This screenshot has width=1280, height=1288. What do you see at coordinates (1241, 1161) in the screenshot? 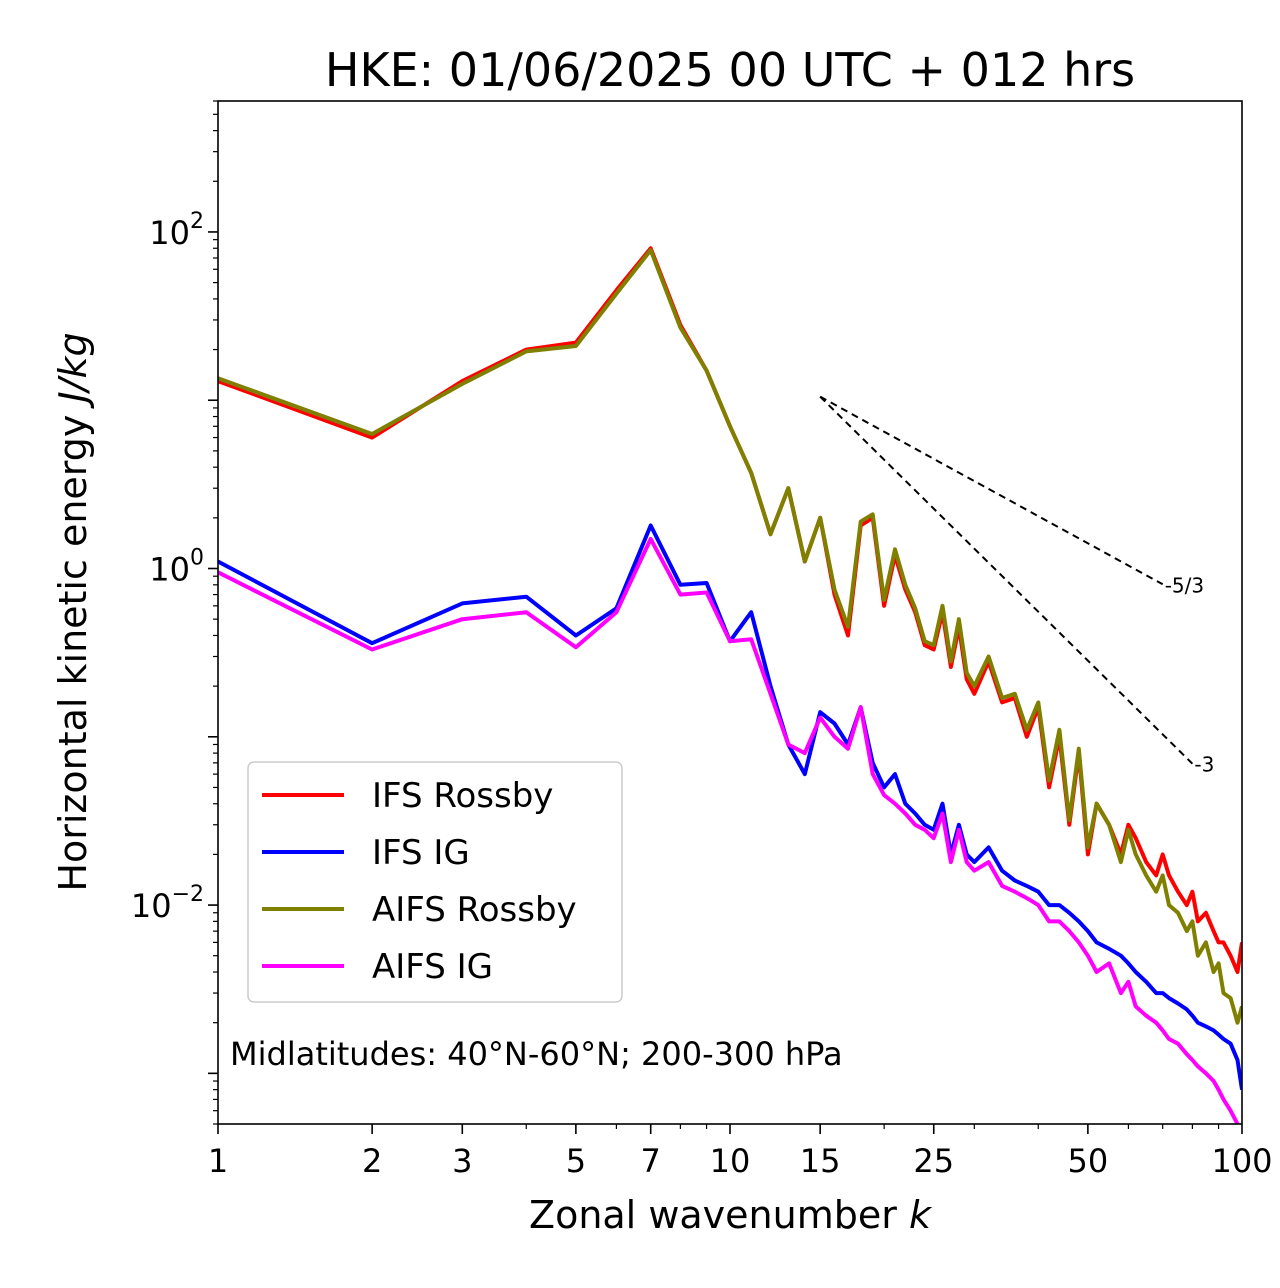
I see `x-tick-label: 100` at bounding box center [1241, 1161].